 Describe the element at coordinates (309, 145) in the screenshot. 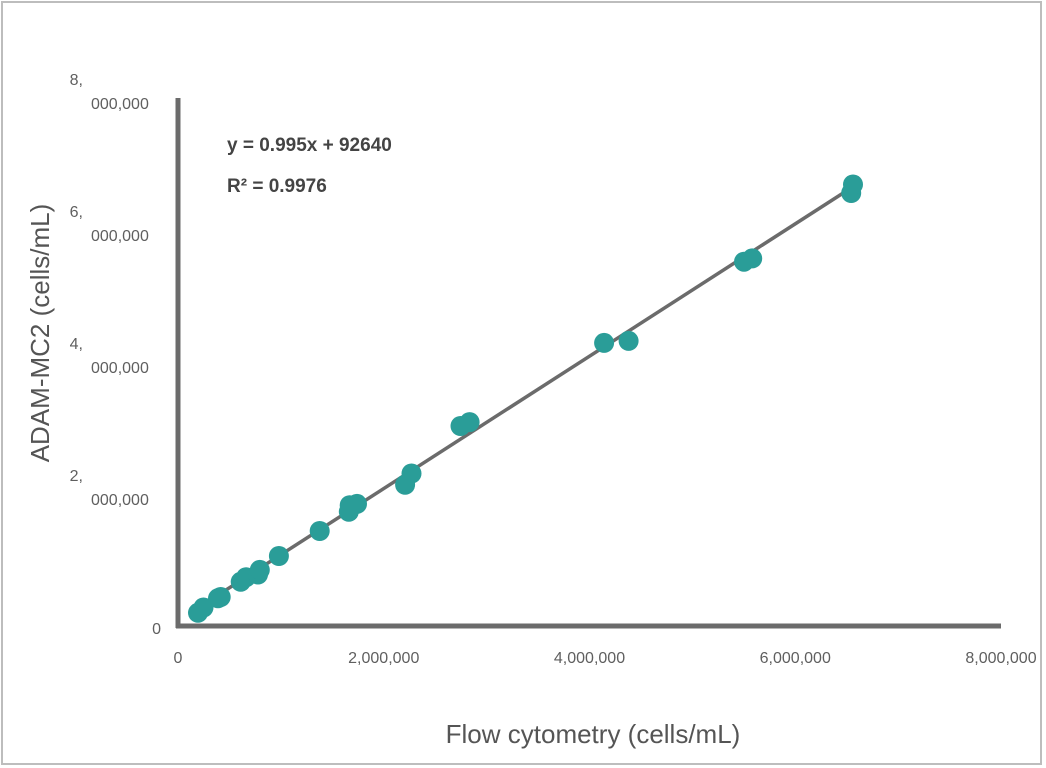

I see `trendline-equation: y = 0.995x + 92640` at that location.